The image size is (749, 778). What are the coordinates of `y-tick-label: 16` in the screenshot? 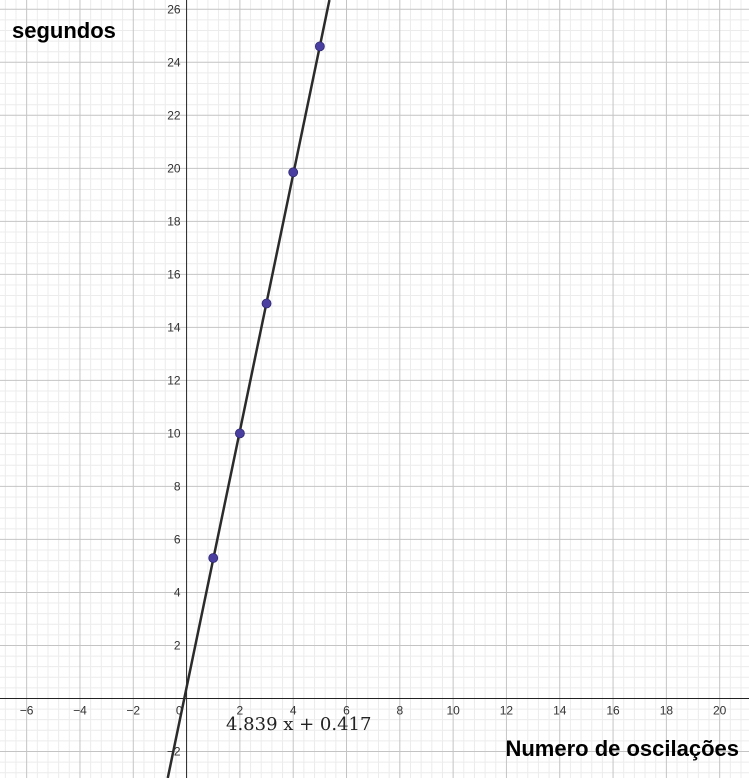 It's located at (174, 274).